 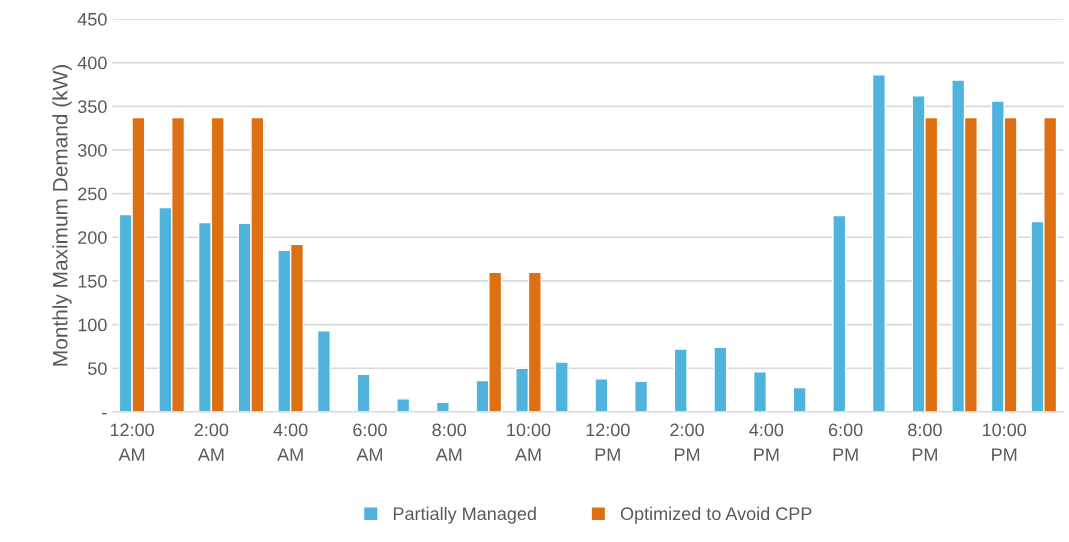 What do you see at coordinates (104, 413) in the screenshot?
I see `y-tick-label: -` at bounding box center [104, 413].